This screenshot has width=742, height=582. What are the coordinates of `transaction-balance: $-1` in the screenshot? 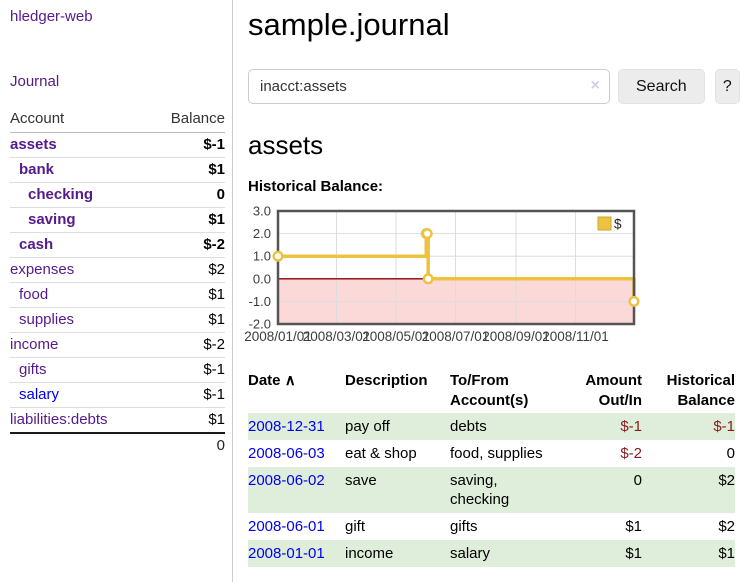 It's located at (688, 426).